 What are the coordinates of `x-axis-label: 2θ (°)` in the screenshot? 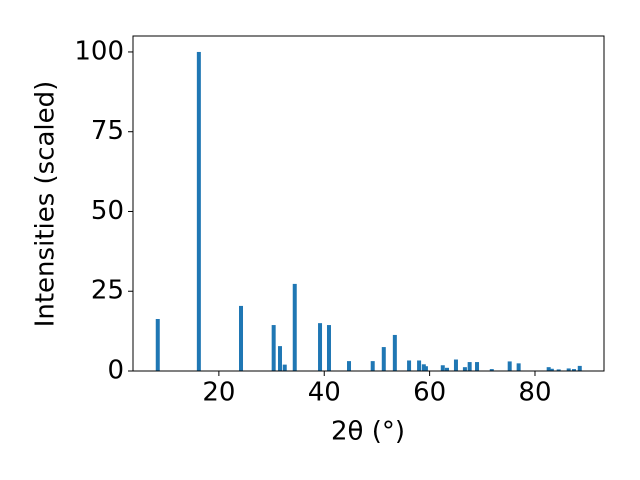 It's located at (368, 432).